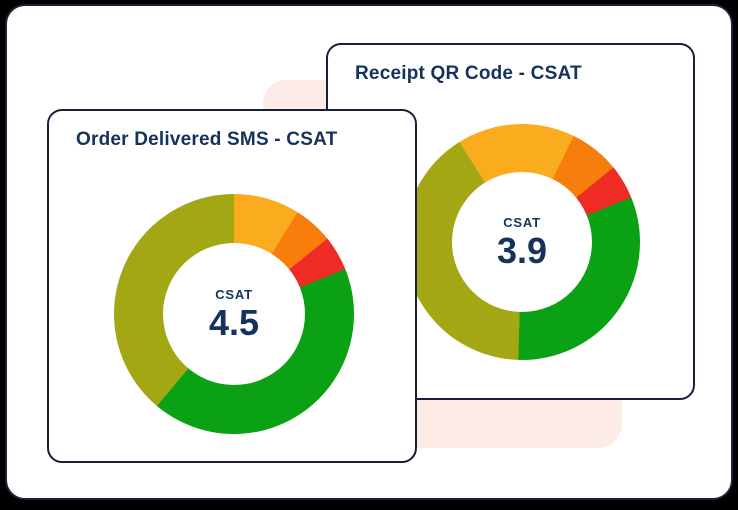 The image size is (738, 510). Describe the element at coordinates (468, 73) in the screenshot. I see `card-title-receipt-qr-code: Receipt QR Code - CSAT` at that location.